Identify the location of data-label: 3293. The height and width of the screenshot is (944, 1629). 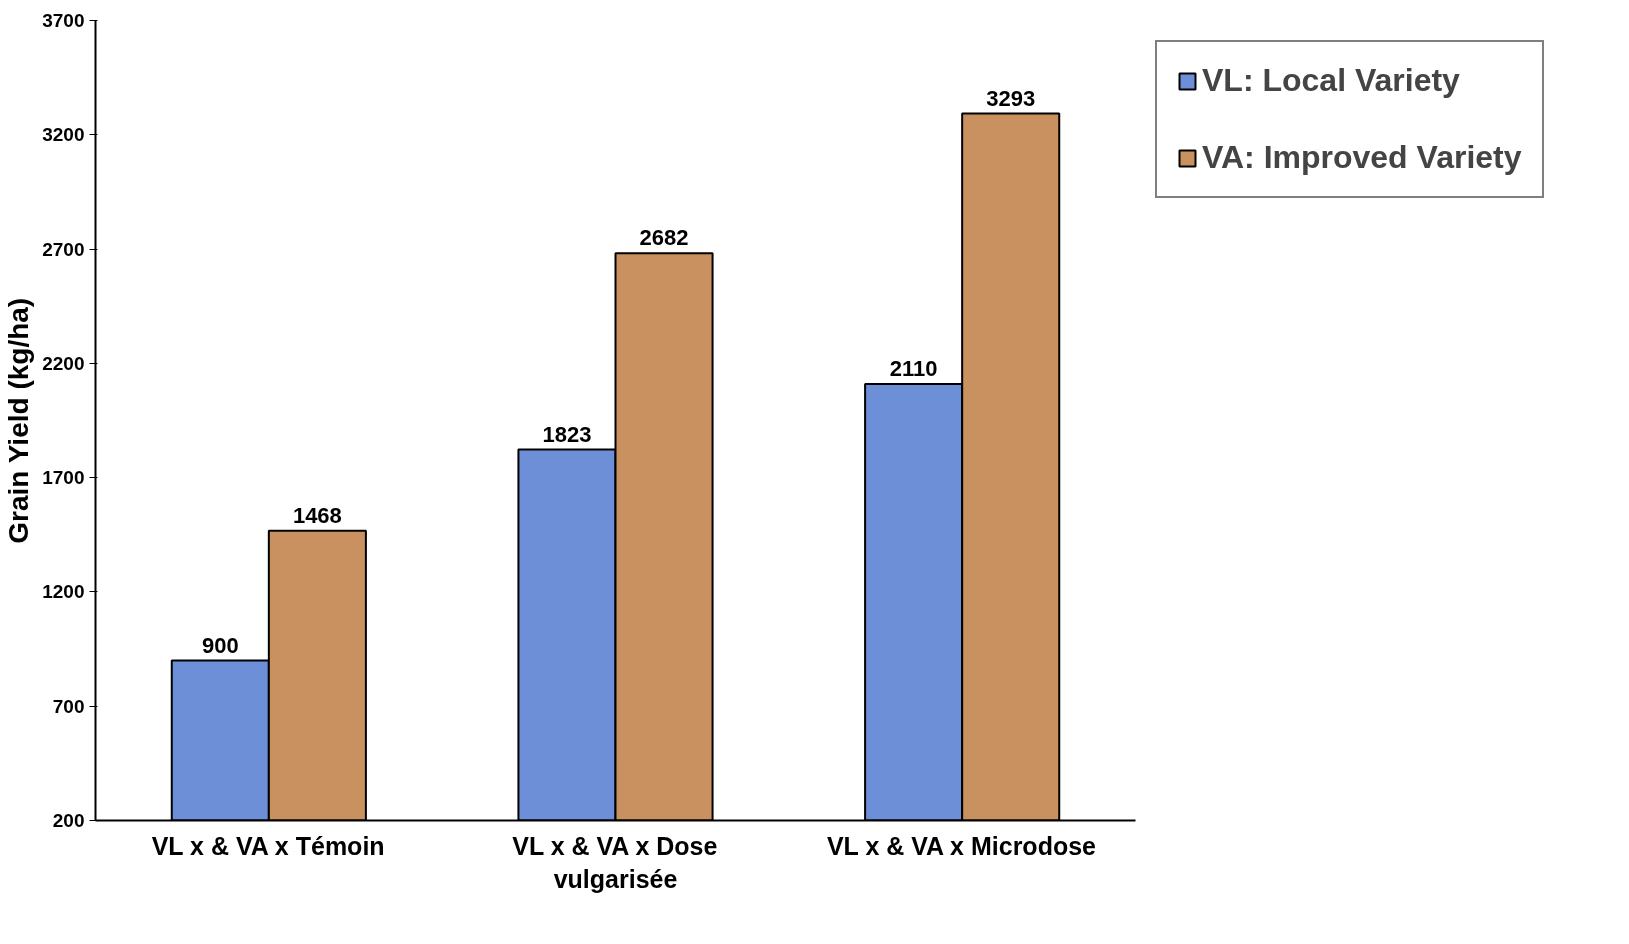
(1011, 98).